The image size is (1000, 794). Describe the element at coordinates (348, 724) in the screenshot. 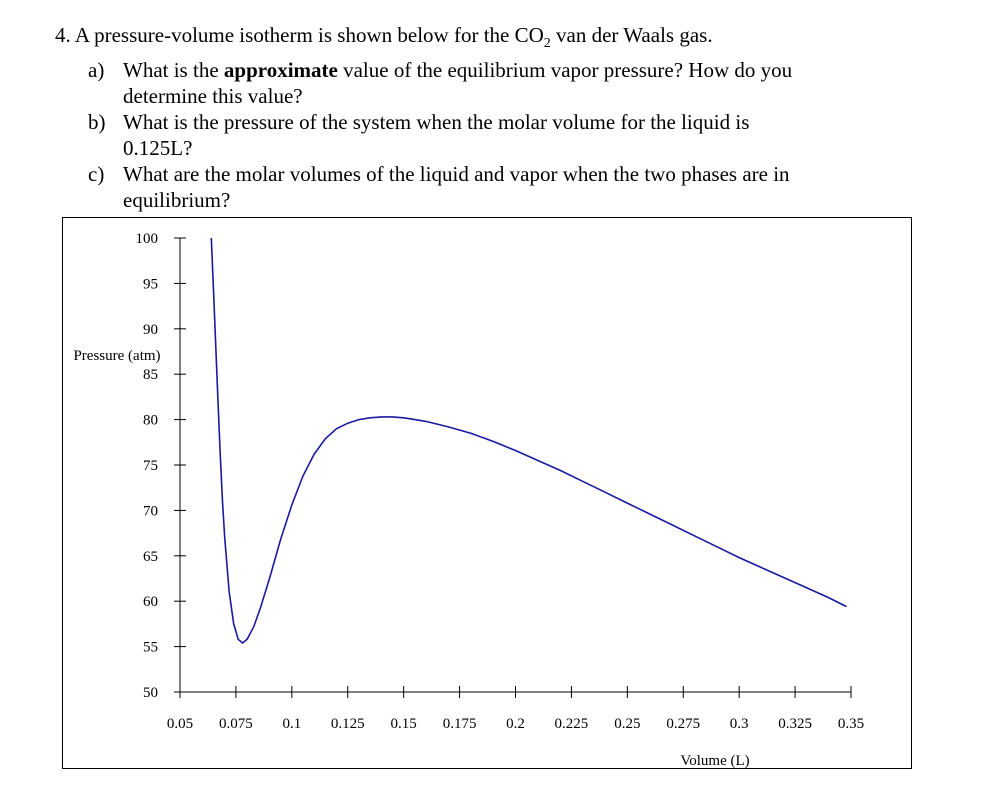

I see `x-tick-label: 0.125` at that location.